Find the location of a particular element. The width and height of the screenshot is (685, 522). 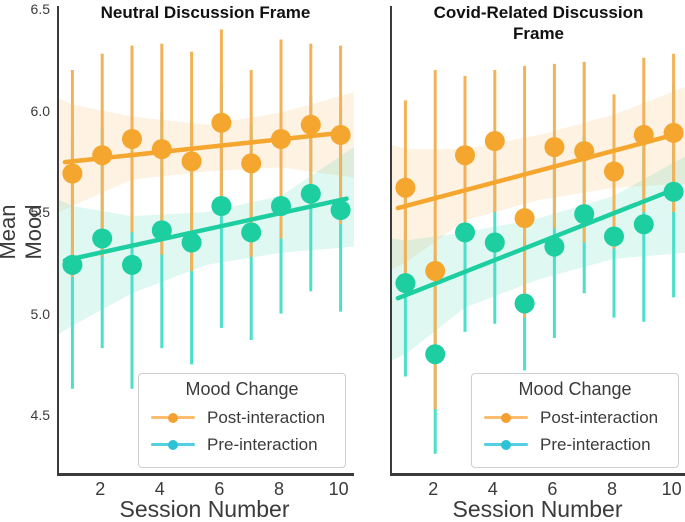

panel-title-neutral: Neutral Discussion Frame is located at coordinates (205, 12).